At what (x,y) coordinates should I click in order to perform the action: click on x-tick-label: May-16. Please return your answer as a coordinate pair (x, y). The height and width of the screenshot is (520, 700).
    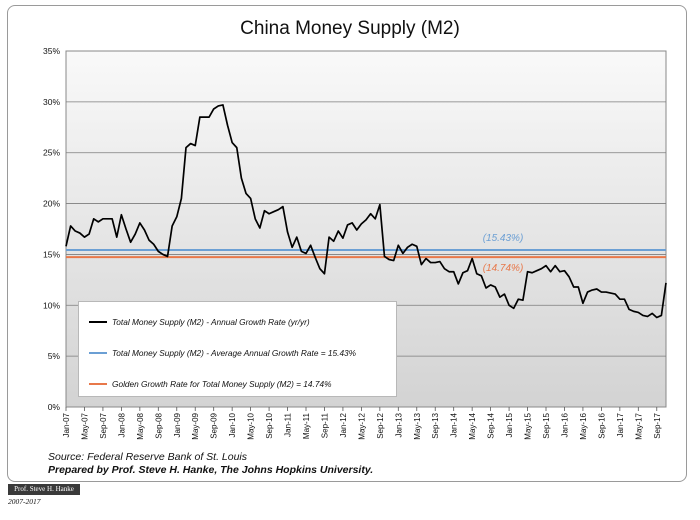
    Looking at the image, I should click on (583, 425).